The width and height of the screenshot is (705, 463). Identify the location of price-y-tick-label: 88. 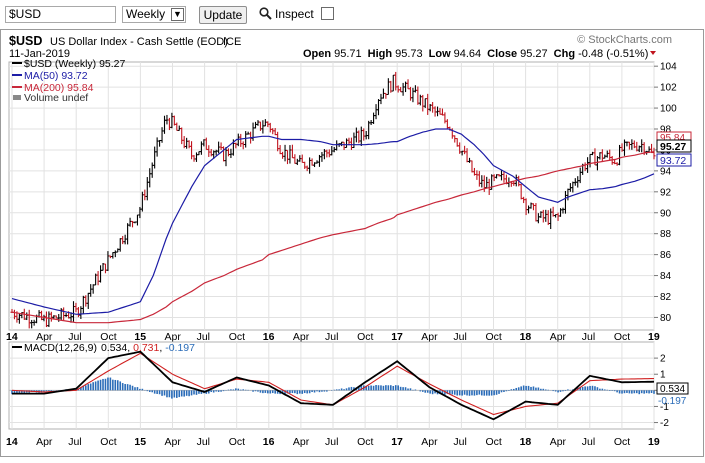
(666, 234).